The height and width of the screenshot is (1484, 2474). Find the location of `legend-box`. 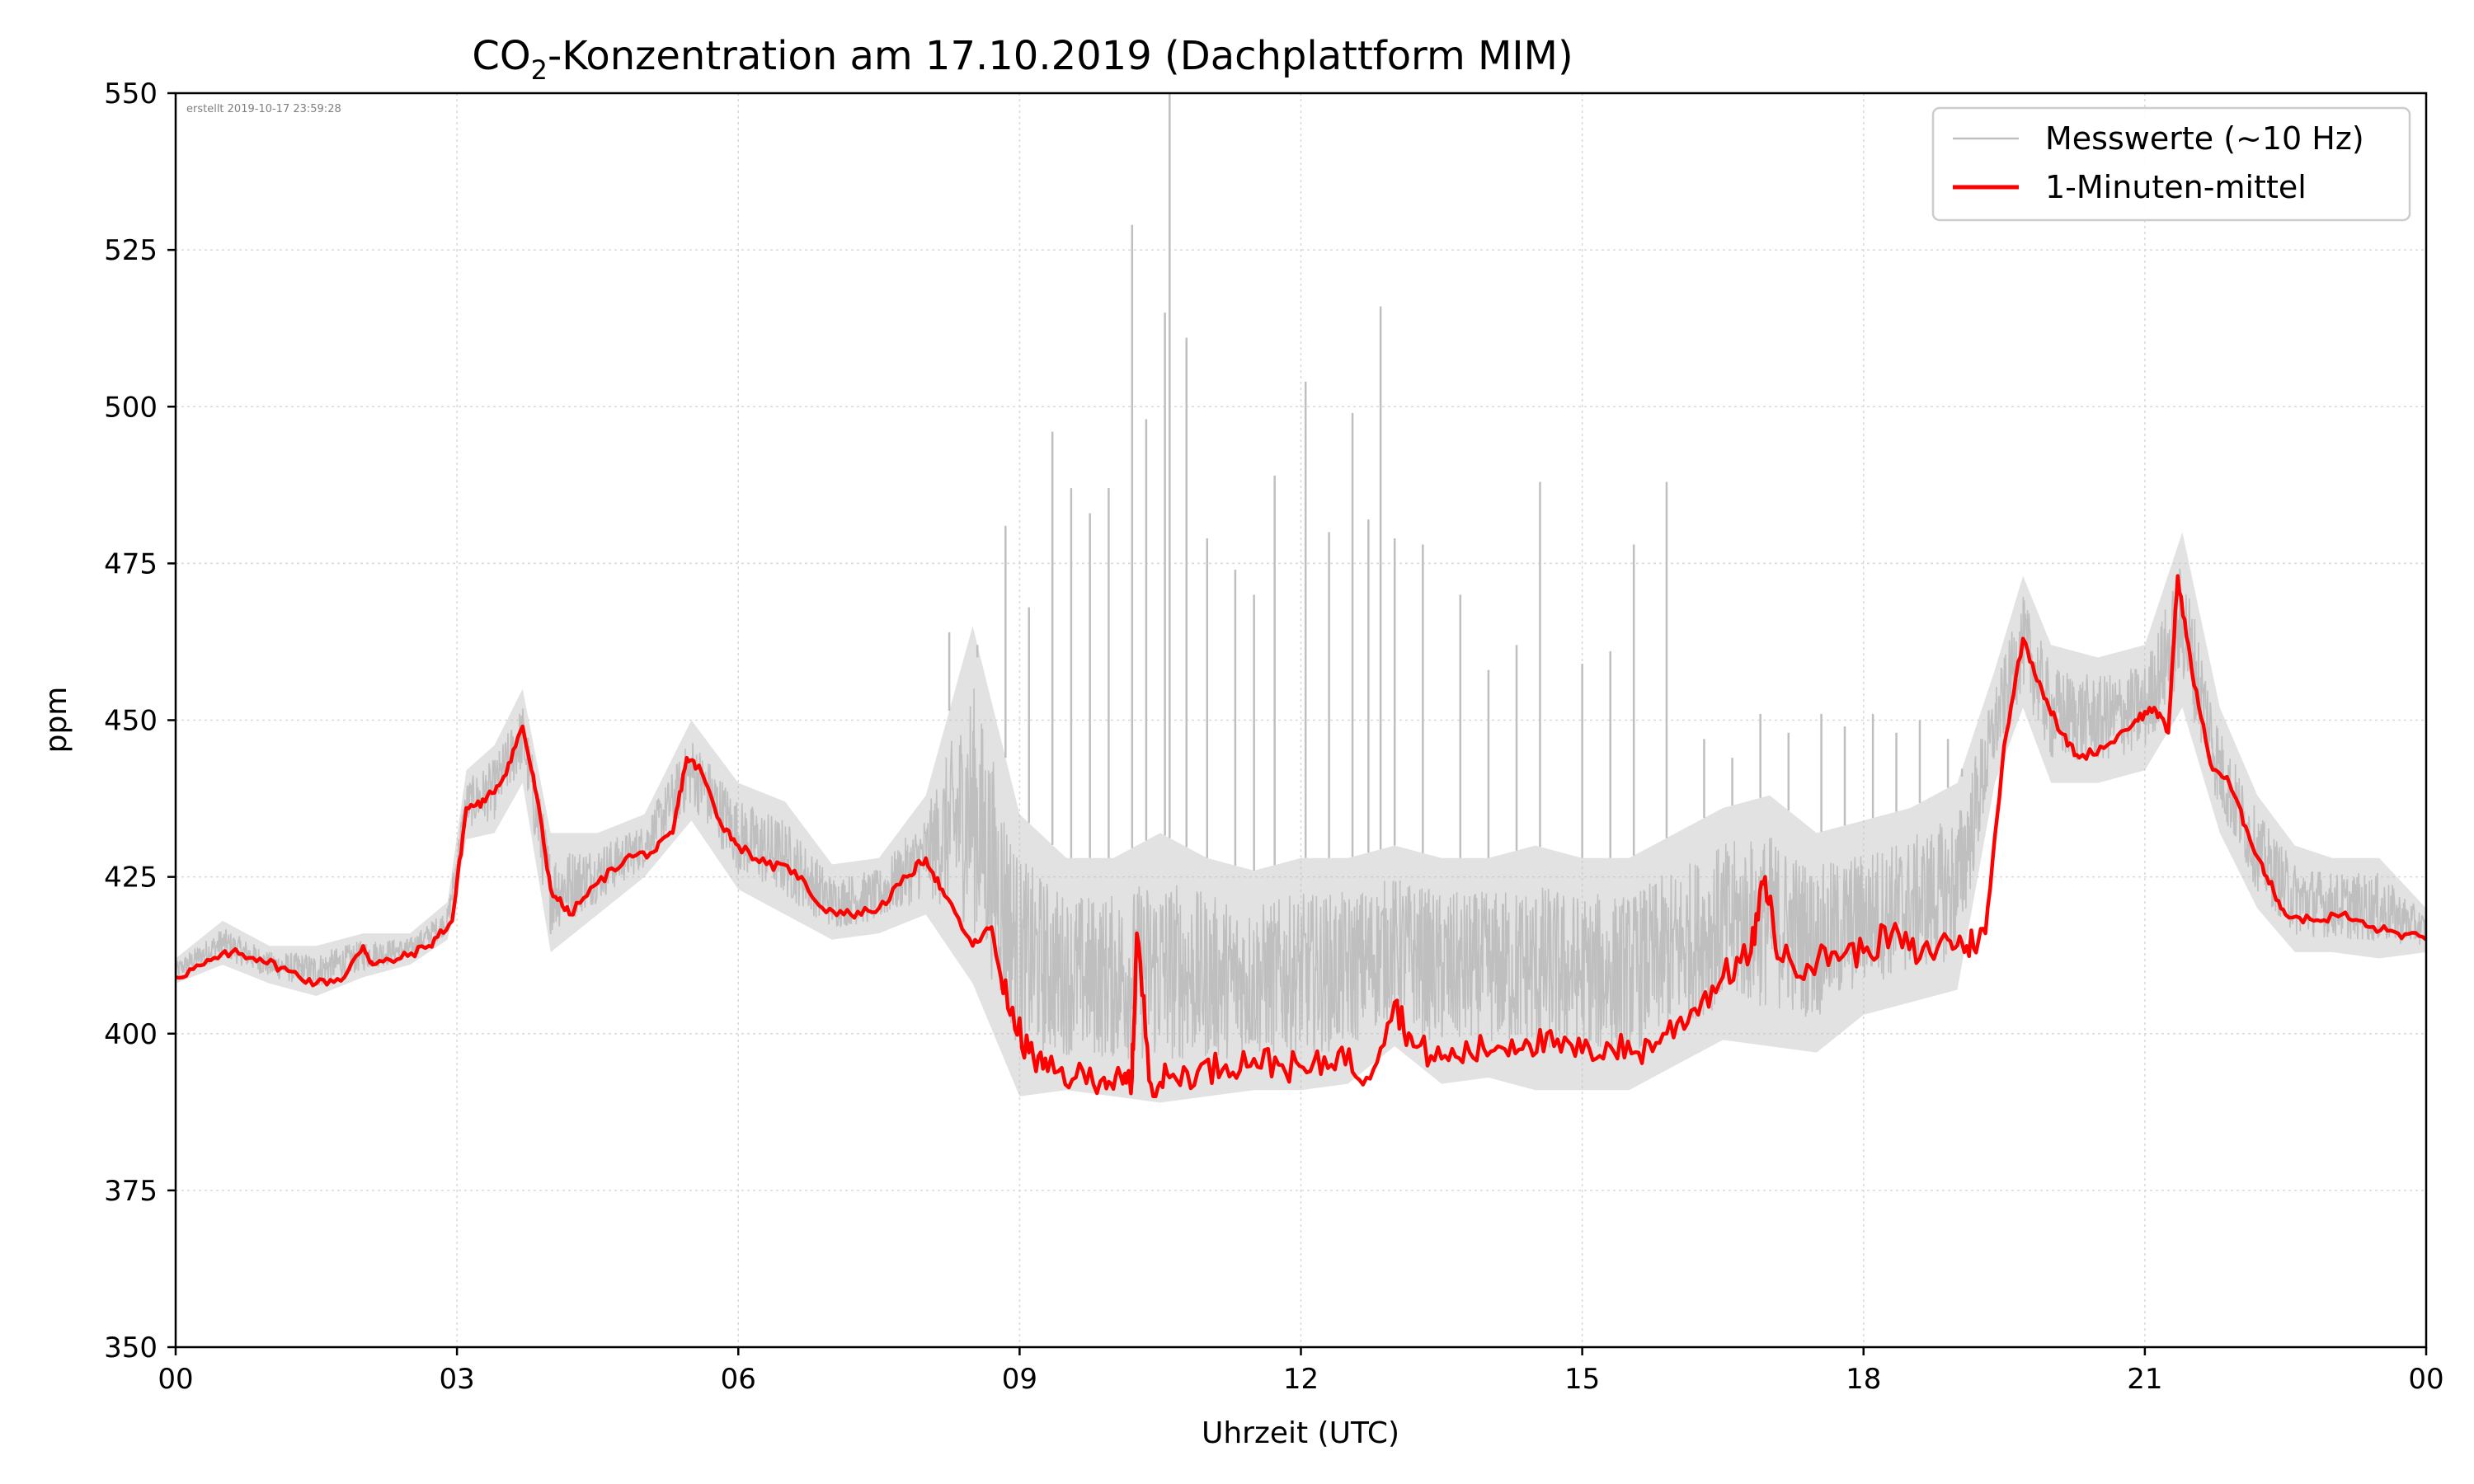

legend-box is located at coordinates (2171, 164).